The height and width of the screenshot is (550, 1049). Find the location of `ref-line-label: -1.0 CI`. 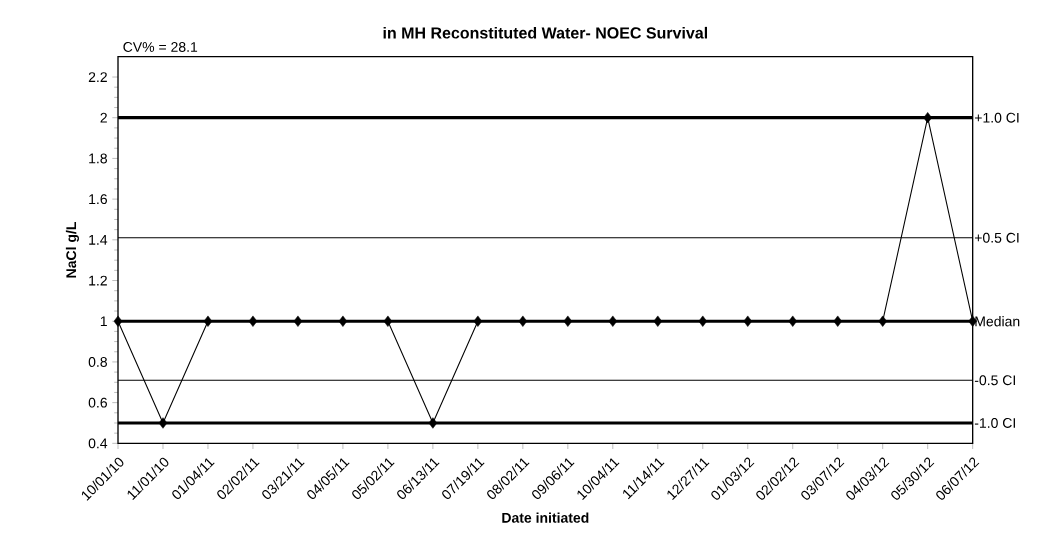

ref-line-label: -1.0 CI is located at coordinates (994, 423).